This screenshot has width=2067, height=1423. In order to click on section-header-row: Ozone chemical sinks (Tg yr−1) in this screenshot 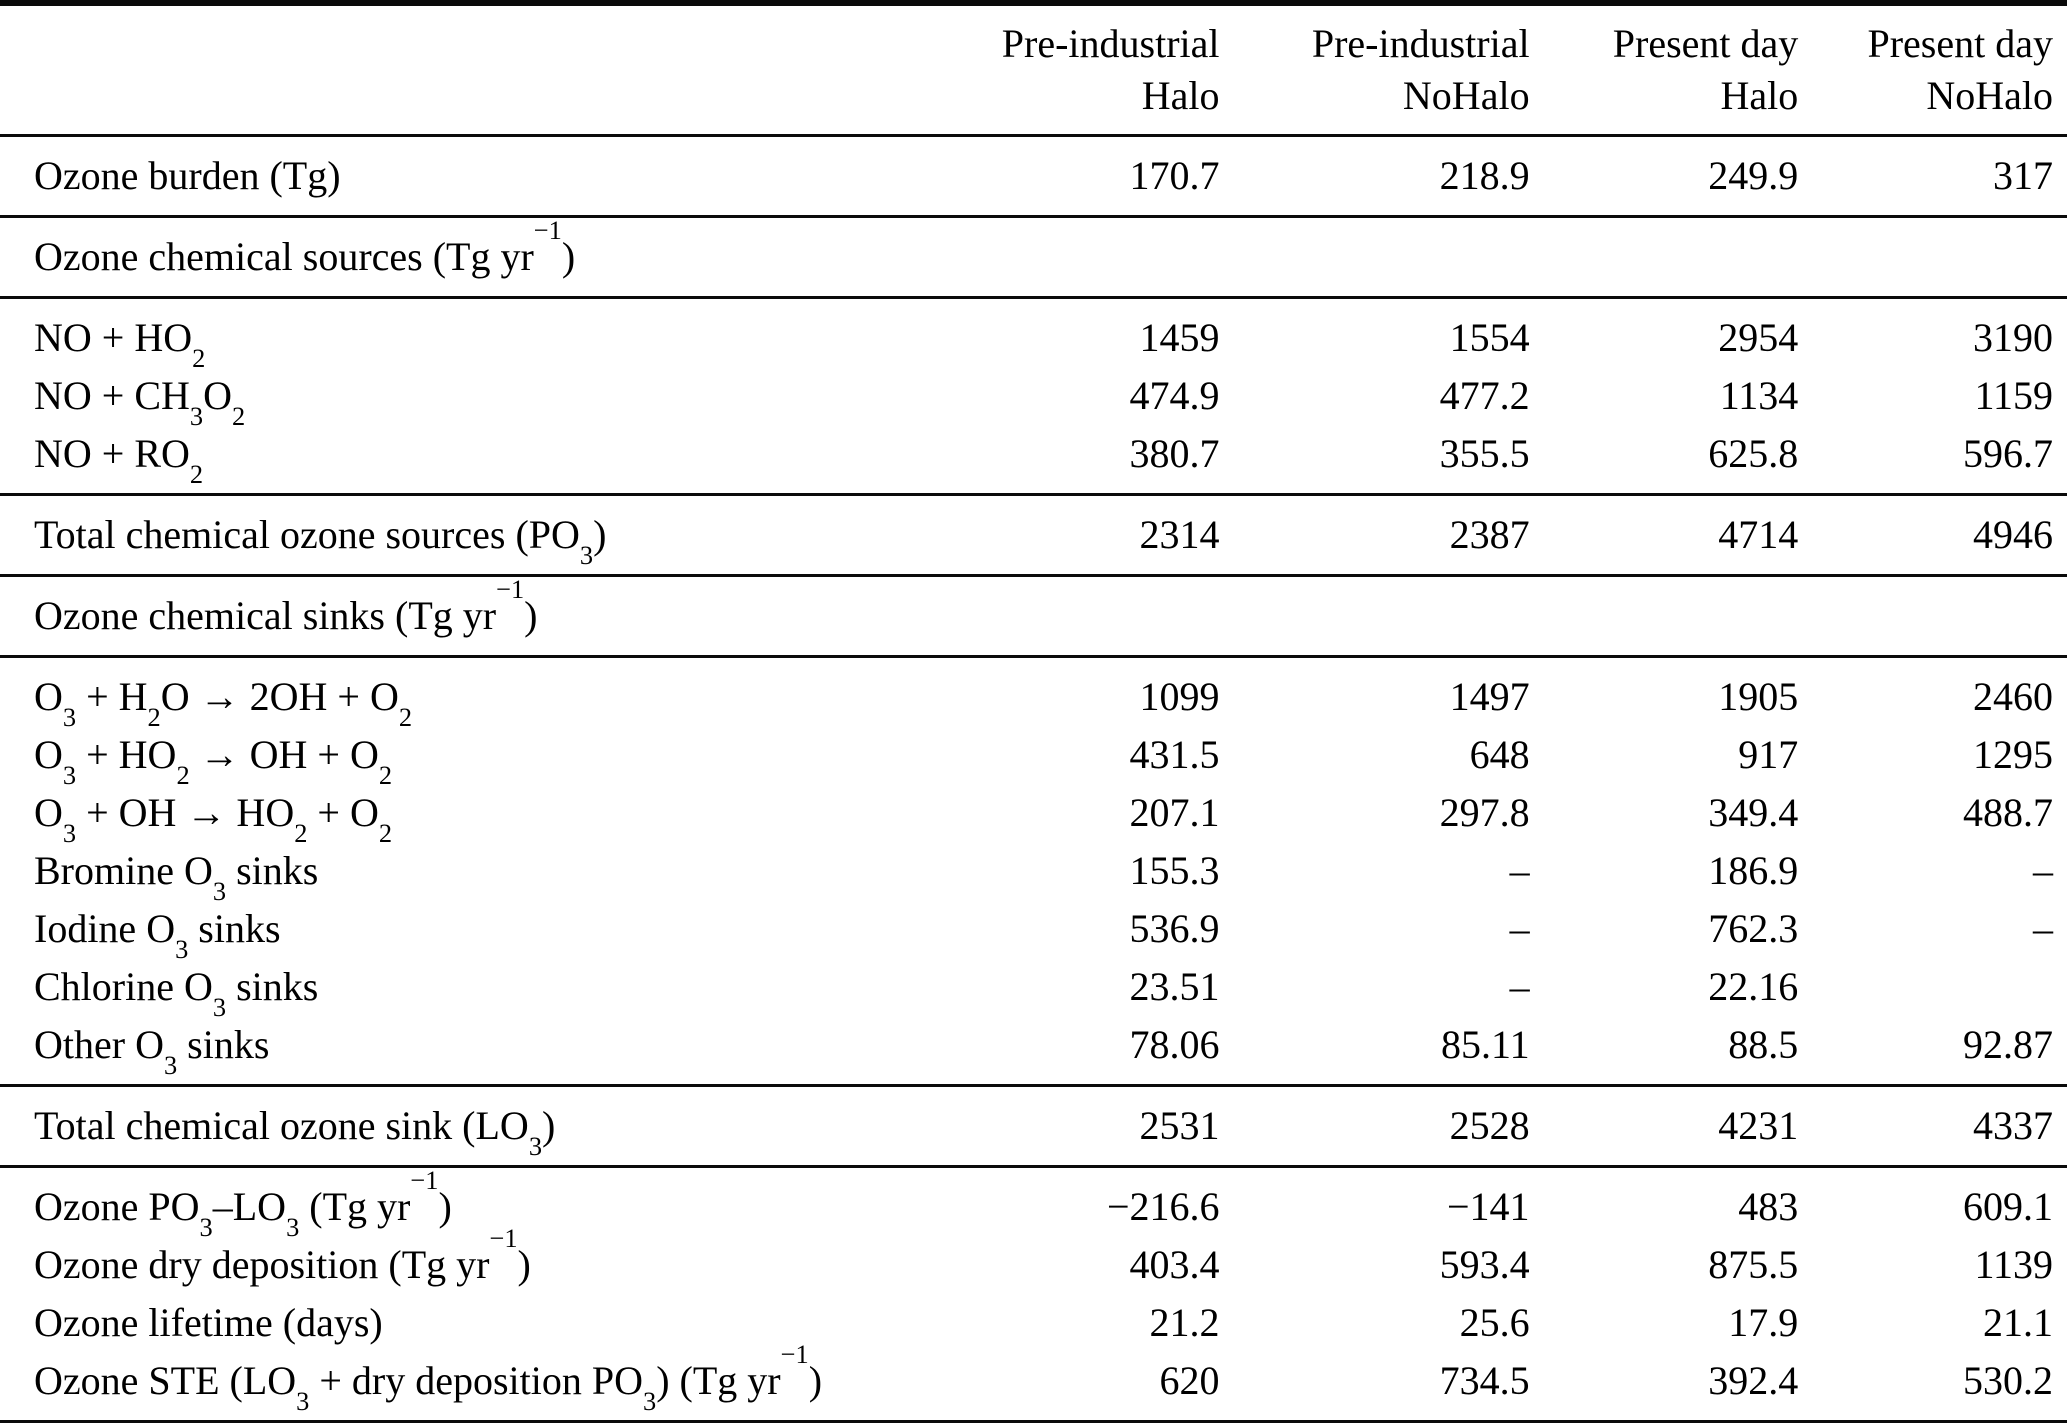, I will do `click(1033, 616)`.